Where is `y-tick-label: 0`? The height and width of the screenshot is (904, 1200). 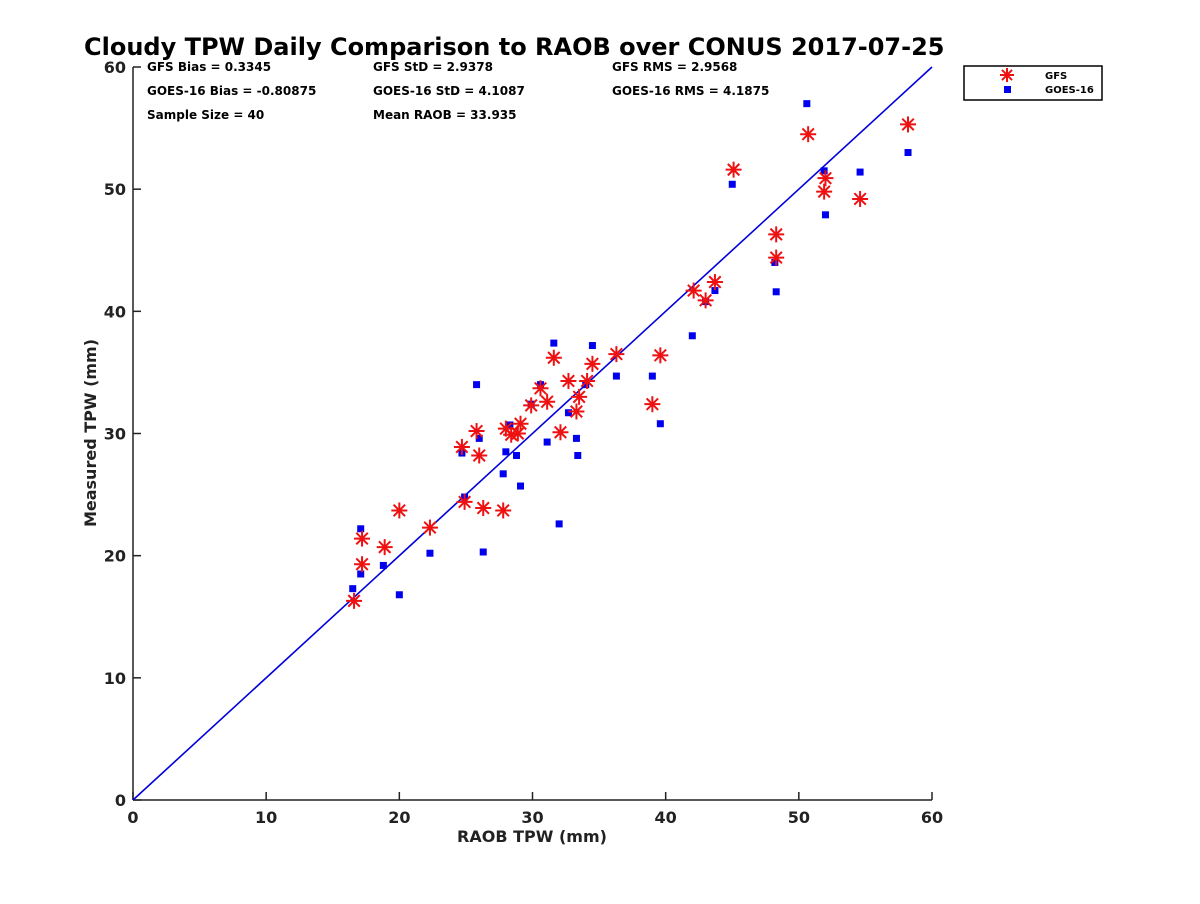
y-tick-label: 0 is located at coordinates (120, 800).